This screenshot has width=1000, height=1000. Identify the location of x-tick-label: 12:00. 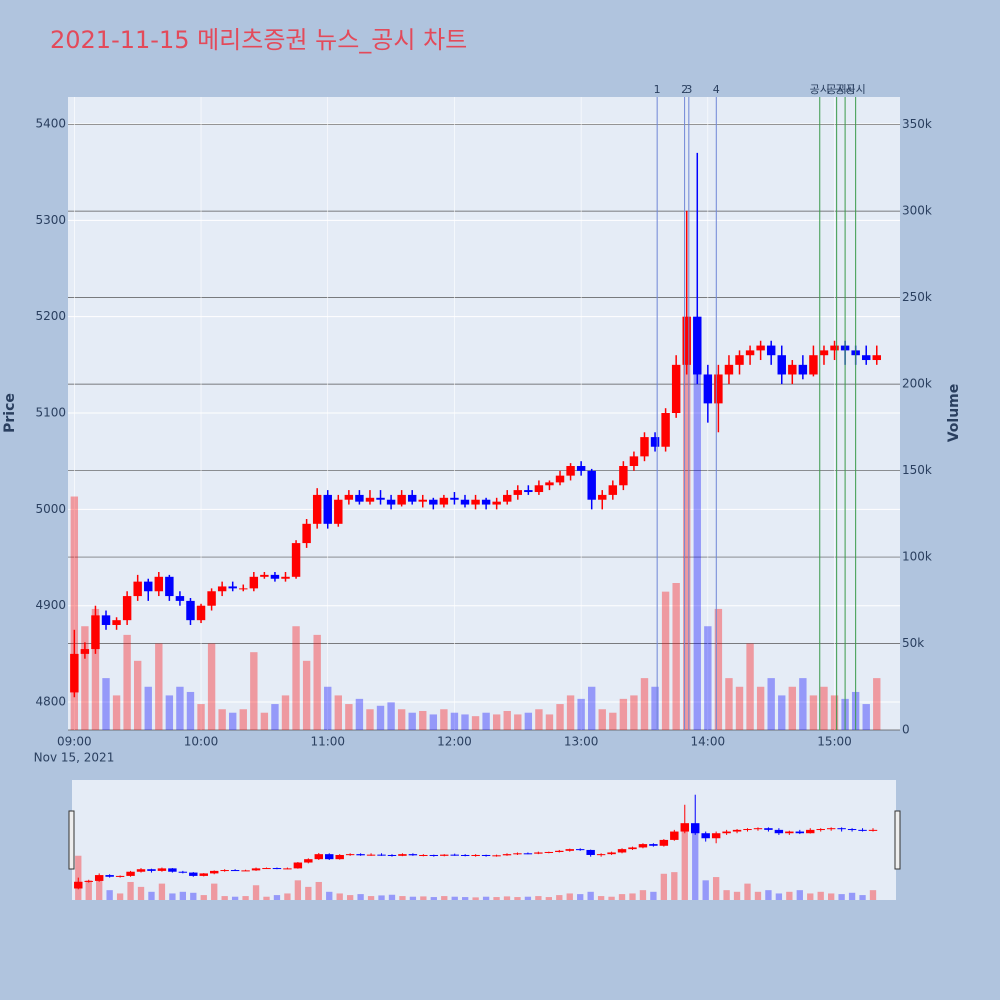
(454, 742).